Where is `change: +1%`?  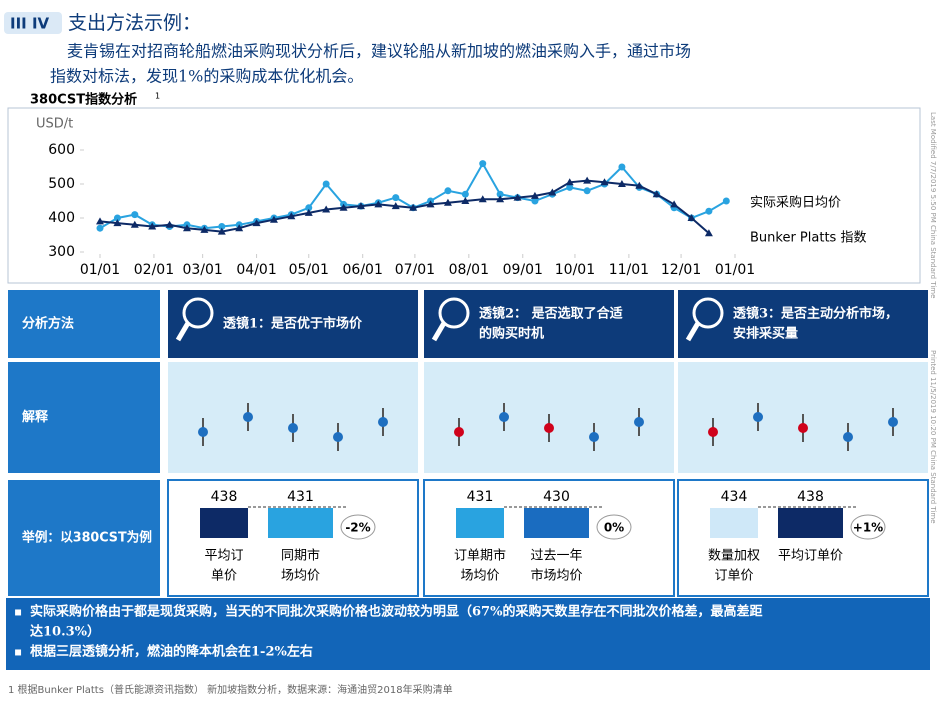
change: +1% is located at coordinates (868, 528).